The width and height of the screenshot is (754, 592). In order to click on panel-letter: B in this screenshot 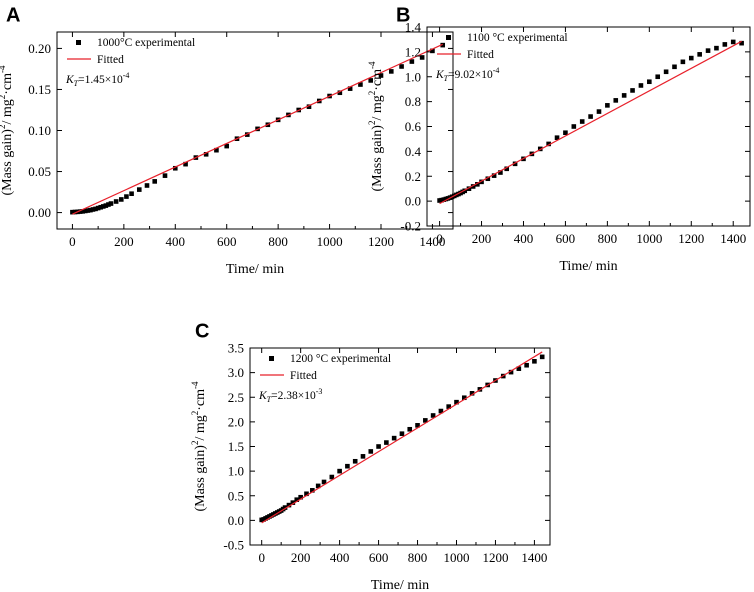, I will do `click(403, 15)`.